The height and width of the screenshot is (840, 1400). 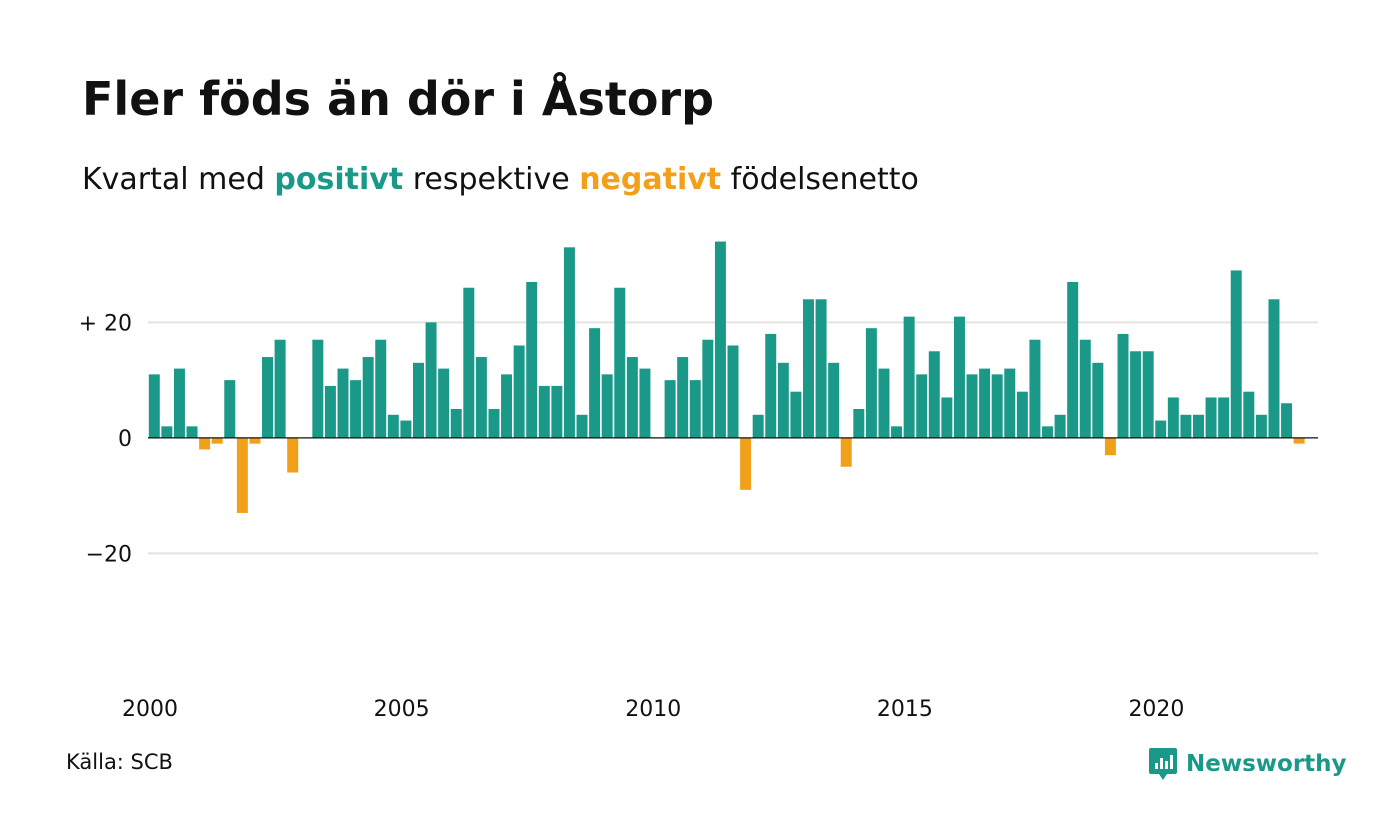 What do you see at coordinates (398, 99) in the screenshot?
I see `chart-title: Fler föds än dör i Åstorp` at bounding box center [398, 99].